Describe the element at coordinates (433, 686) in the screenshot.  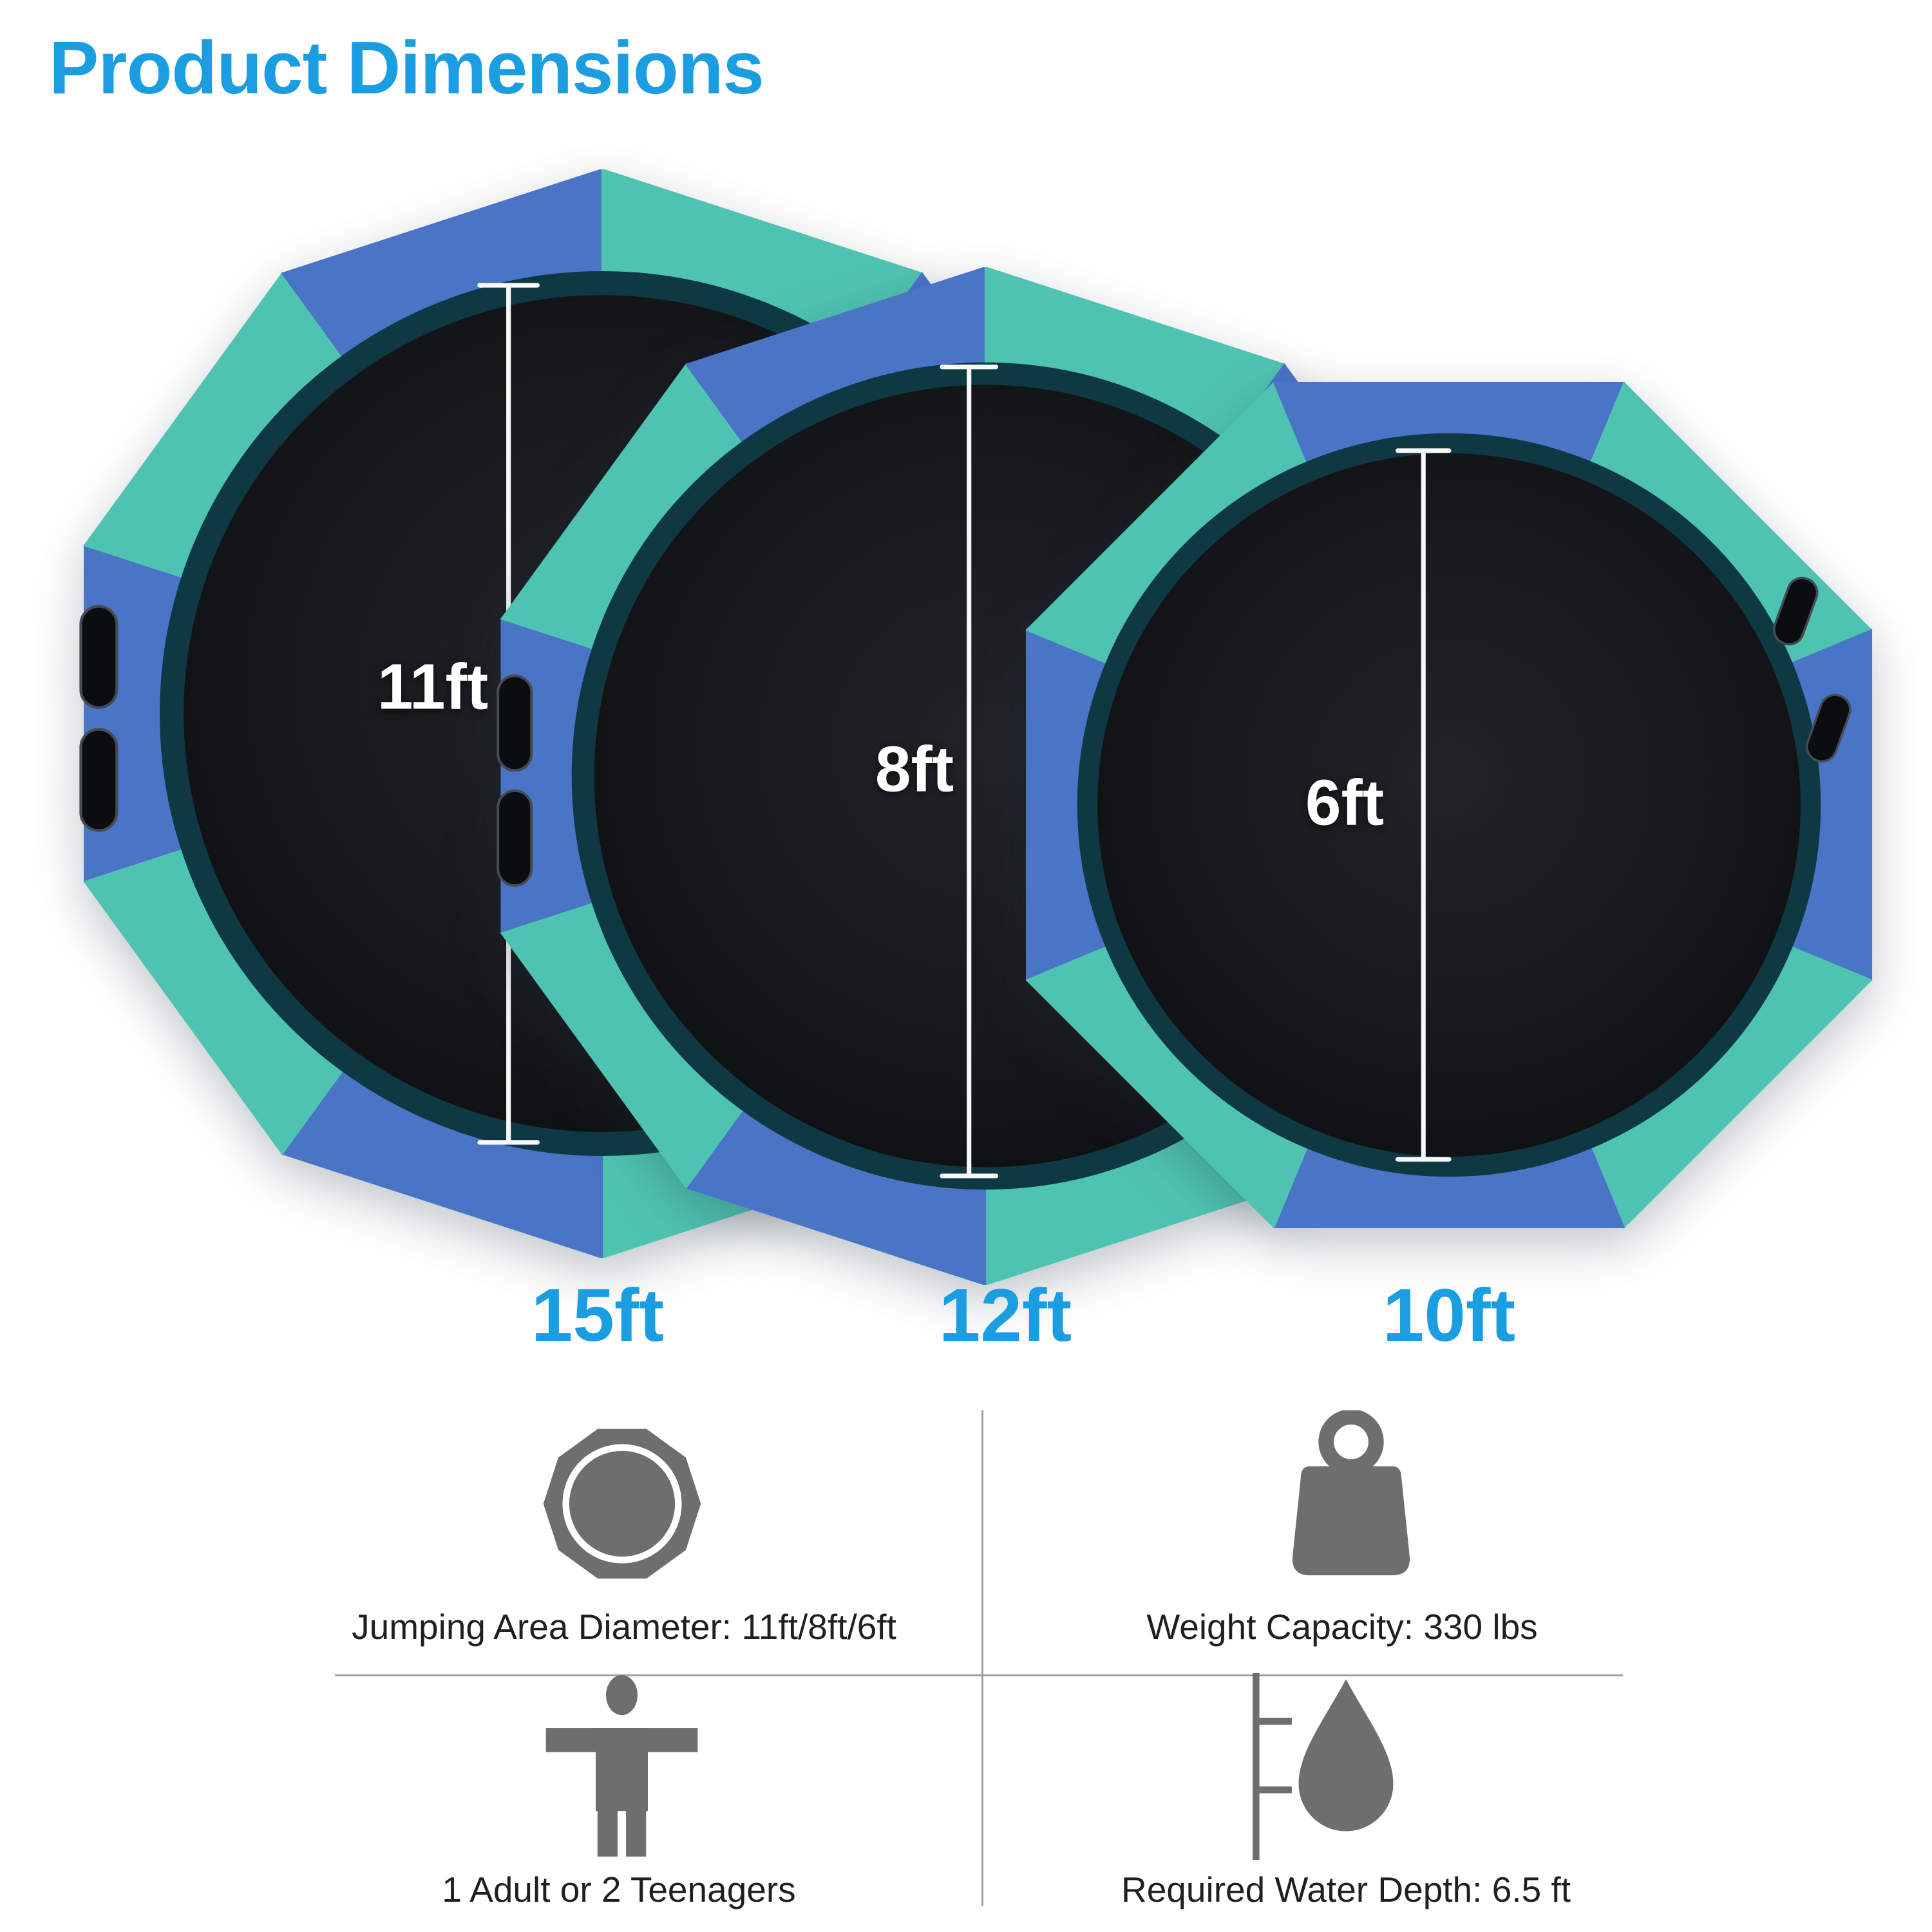
I see `mat-diameter-label-11ft: 11ft` at that location.